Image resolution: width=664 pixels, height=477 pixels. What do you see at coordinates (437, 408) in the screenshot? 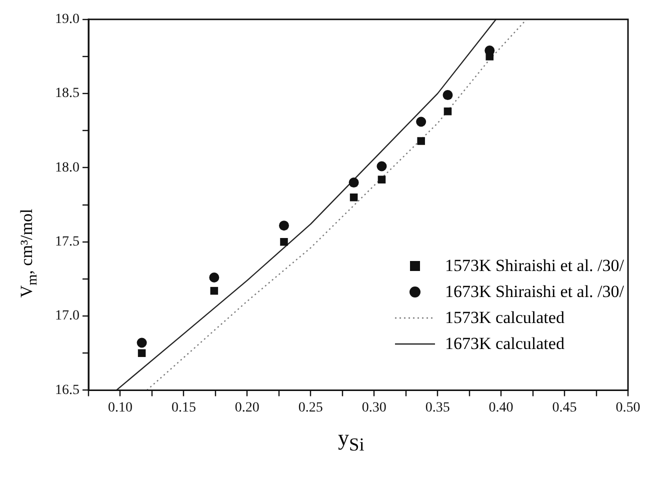
I see `x-tick-label: 0.35` at bounding box center [437, 408].